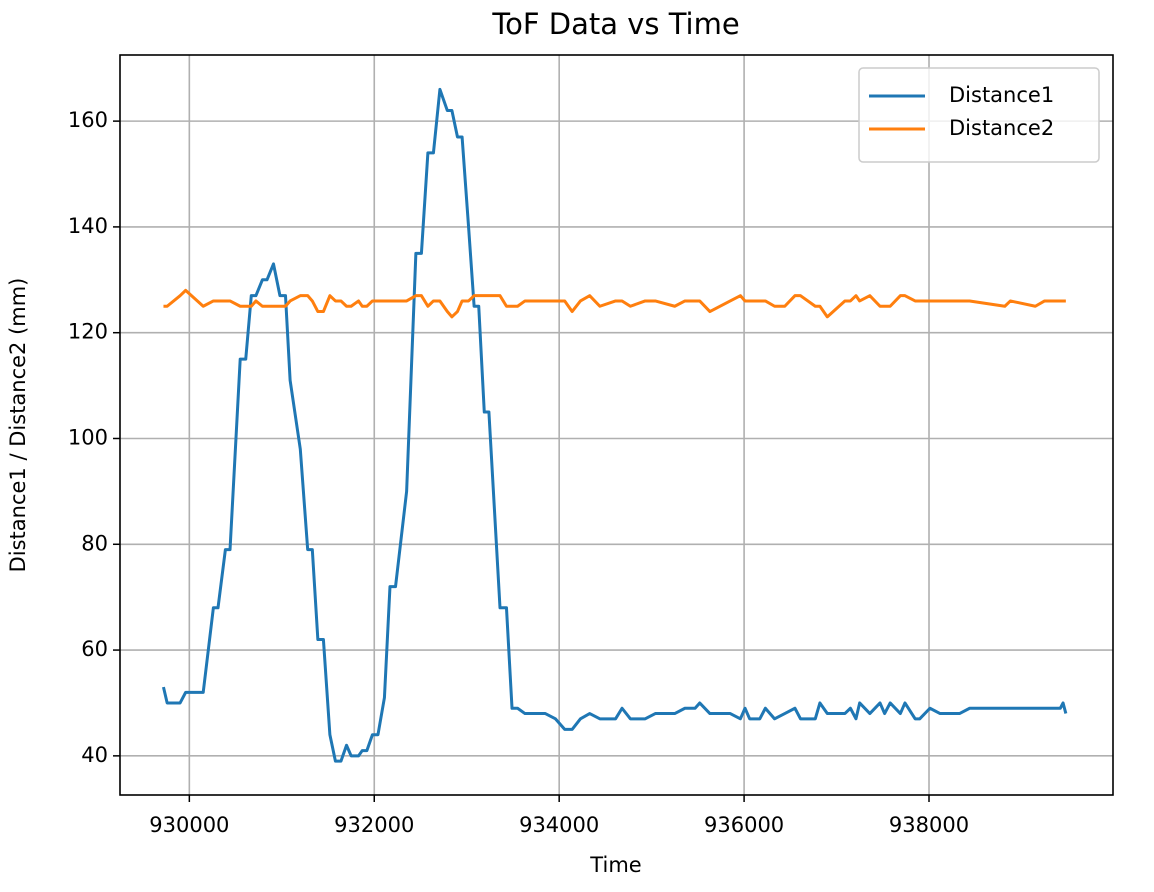 This screenshot has width=1154, height=892. I want to click on y-axis-label: Distance1 / Distance2 (mm), so click(18, 425).